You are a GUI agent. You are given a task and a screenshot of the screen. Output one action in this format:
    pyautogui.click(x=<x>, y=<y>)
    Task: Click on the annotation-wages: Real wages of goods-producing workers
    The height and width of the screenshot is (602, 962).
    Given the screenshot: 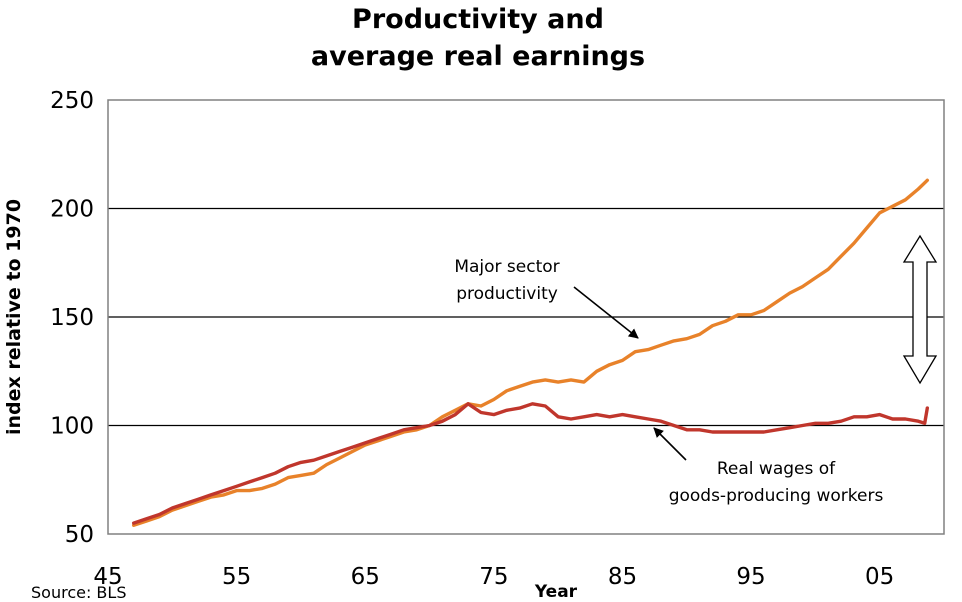 What is the action you would take?
    pyautogui.click(x=768, y=466)
    